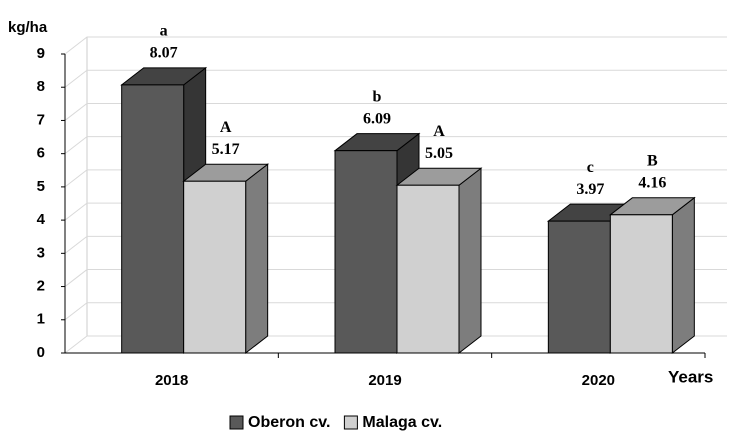 This screenshot has width=751, height=439. What do you see at coordinates (439, 153) in the screenshot?
I see `value-label: 5.05` at bounding box center [439, 153].